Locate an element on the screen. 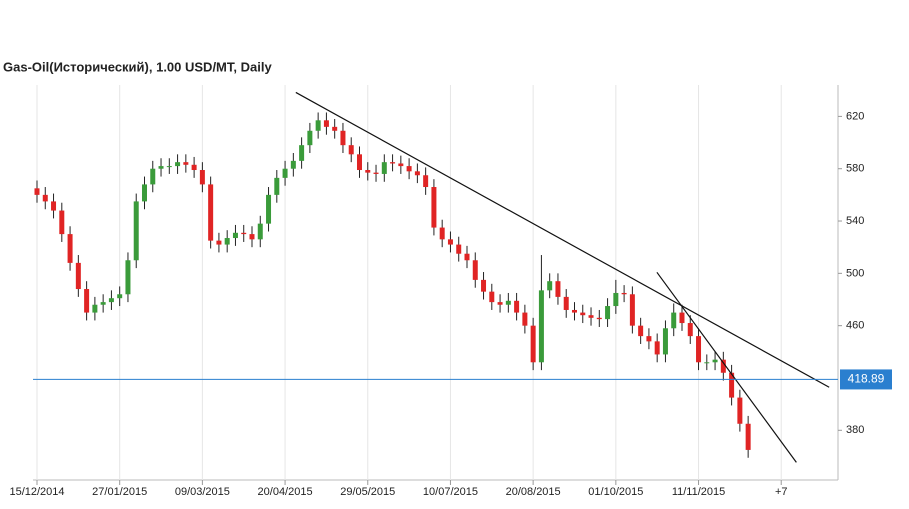 The image size is (909, 509). x-tick-label: 09/03/2015 is located at coordinates (202, 492).